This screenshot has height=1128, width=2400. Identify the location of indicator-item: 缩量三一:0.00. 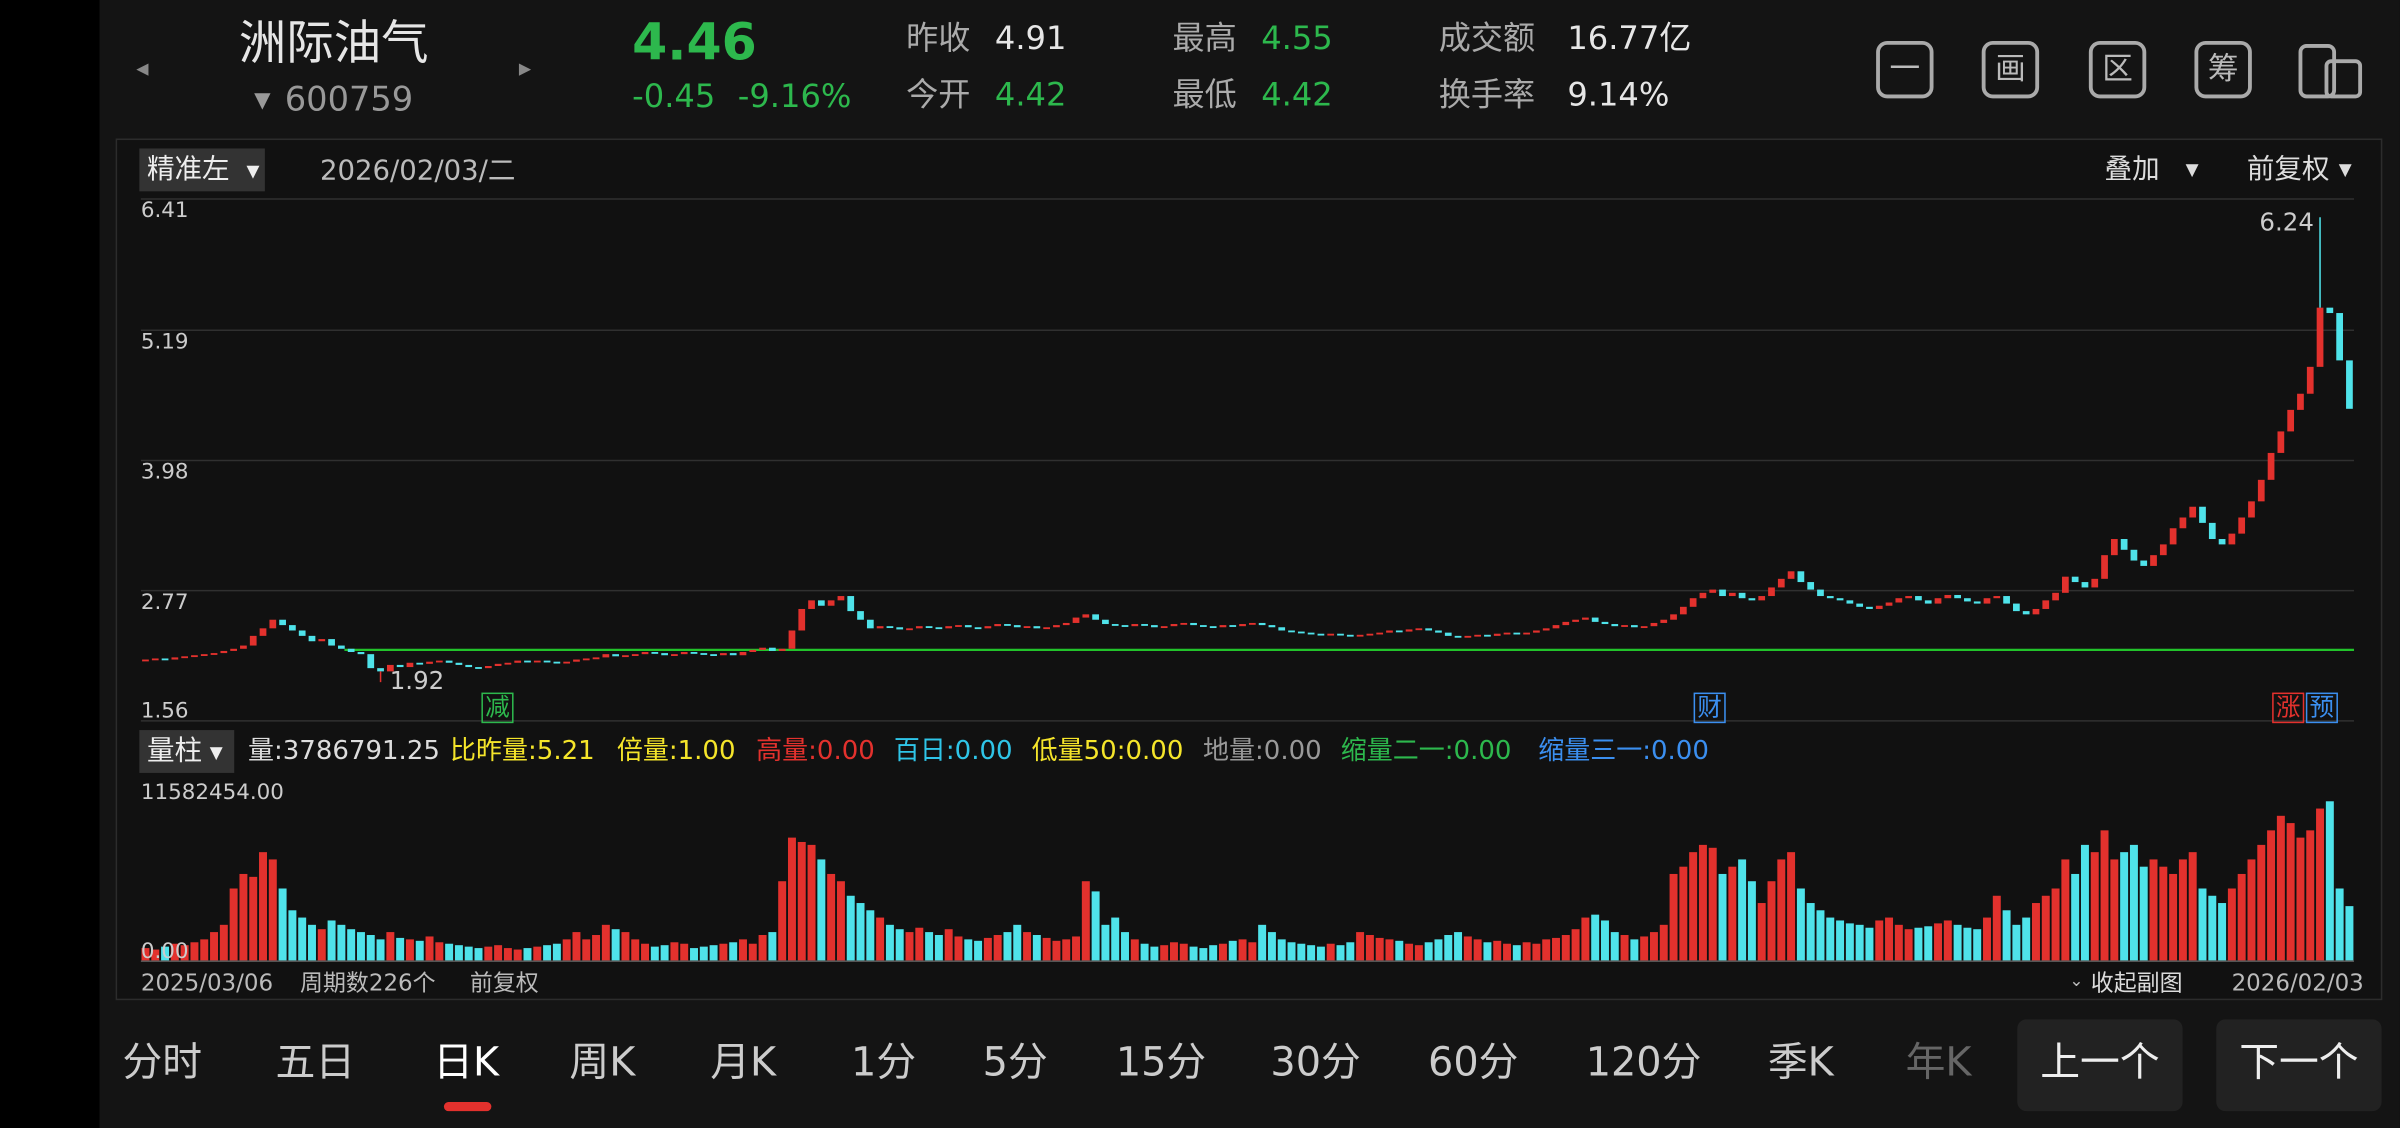
(1623, 751).